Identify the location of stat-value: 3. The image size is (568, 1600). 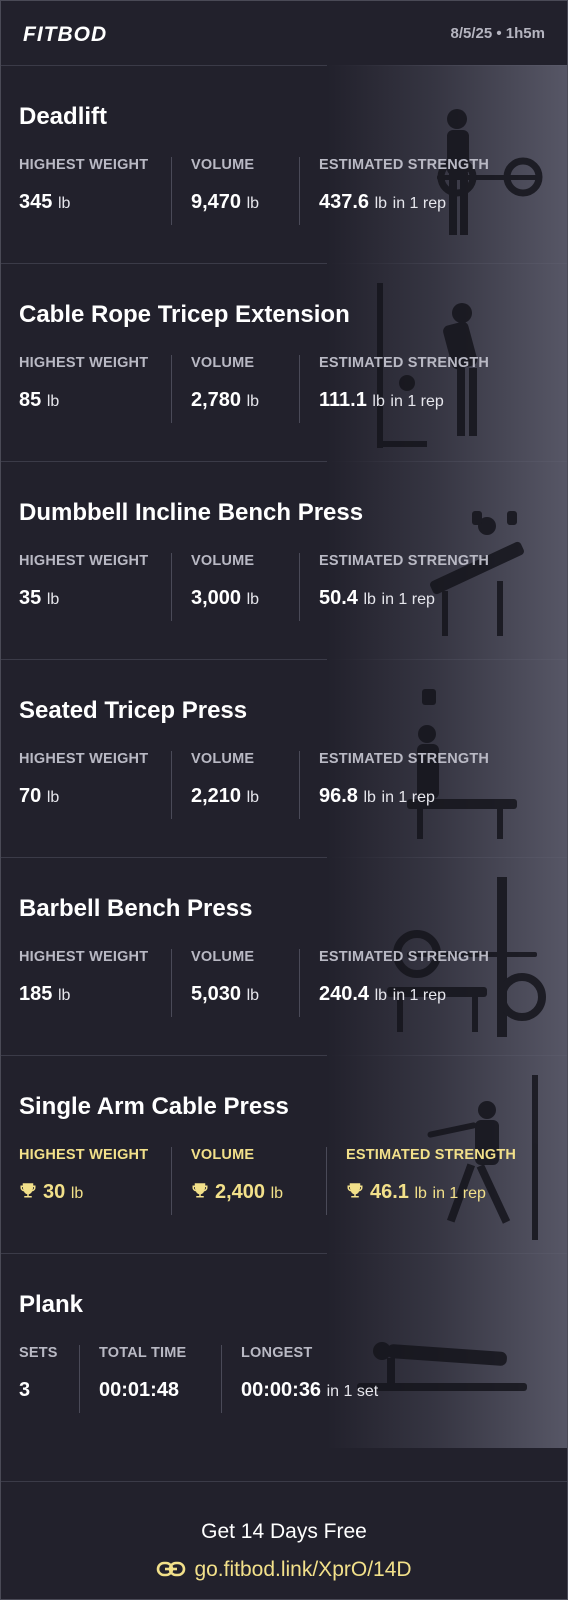
(25, 1390).